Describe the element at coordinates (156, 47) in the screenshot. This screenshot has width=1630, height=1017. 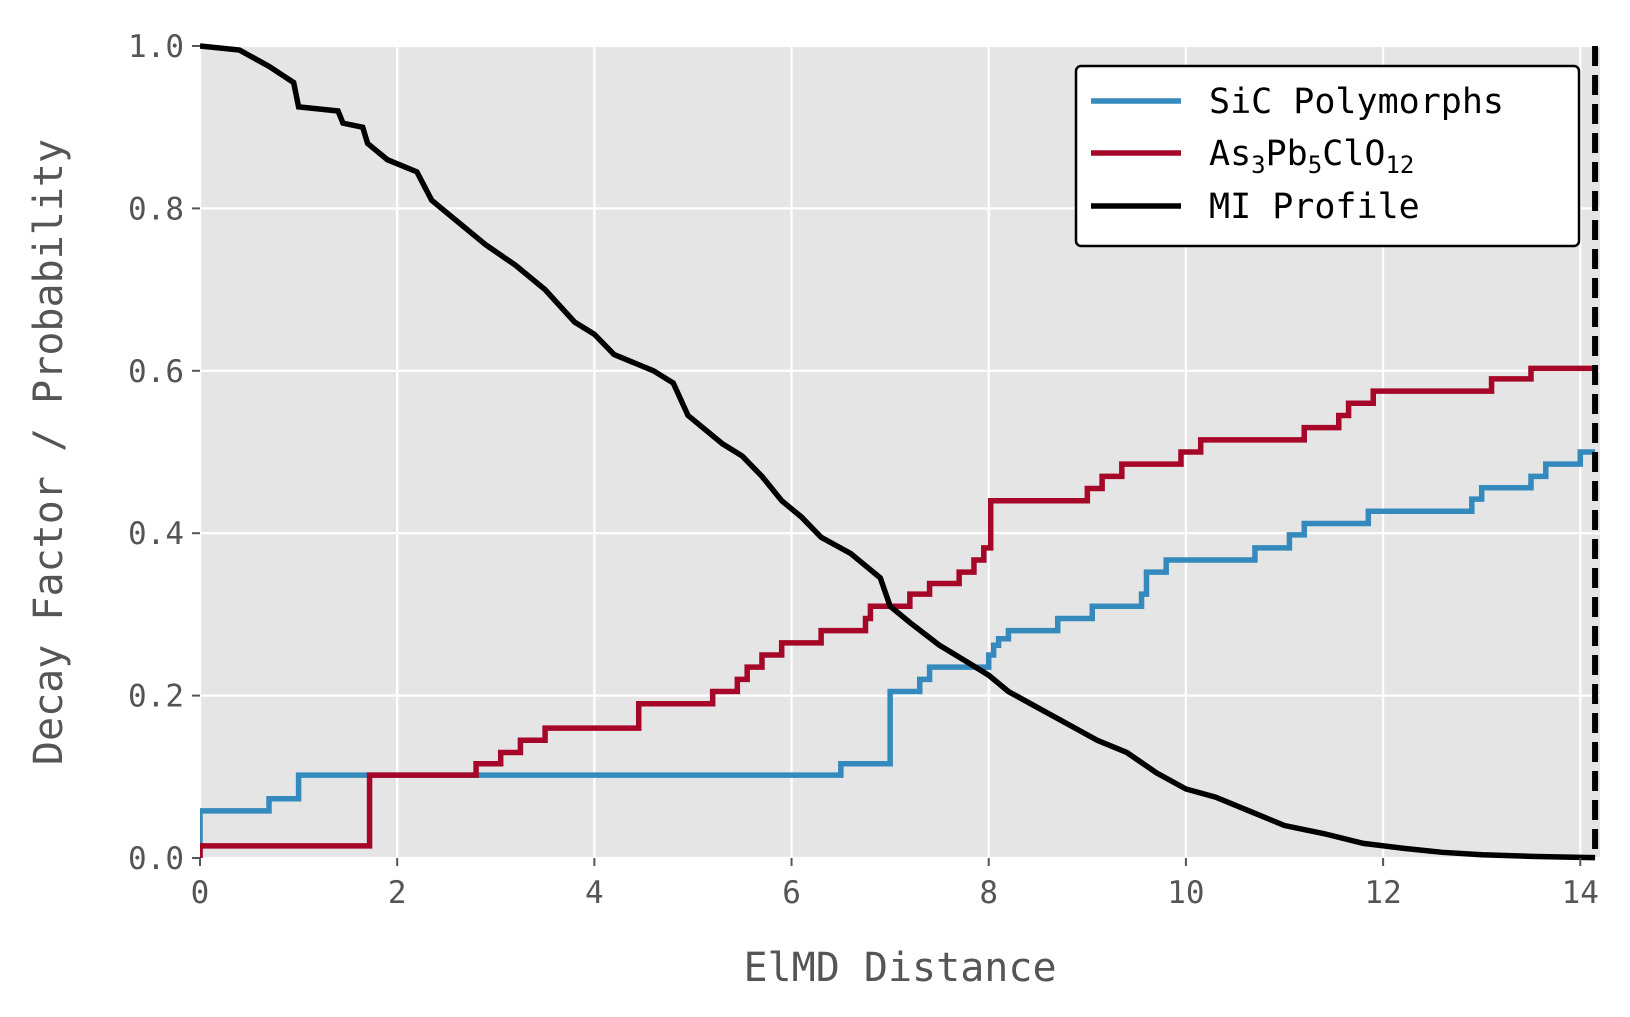
I see `y-tick-label: 1.0` at that location.